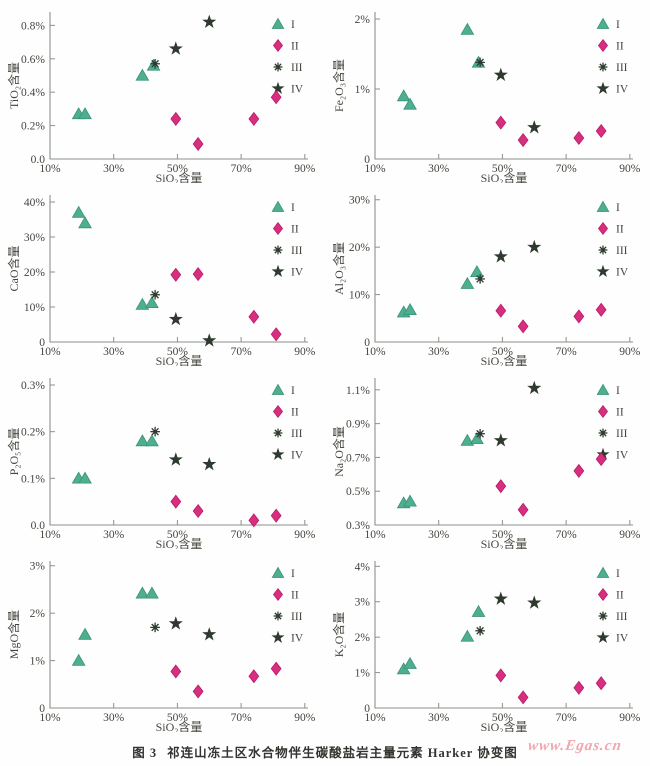 This screenshot has width=650, height=766. I want to click on y-tick-label: 4%, so click(363, 567).